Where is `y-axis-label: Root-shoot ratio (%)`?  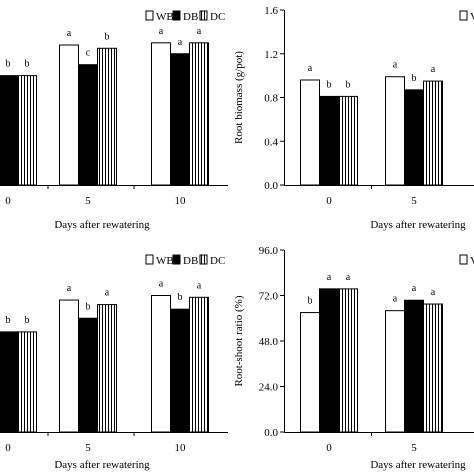 y-axis-label: Root-shoot ratio (%) is located at coordinates (239, 340).